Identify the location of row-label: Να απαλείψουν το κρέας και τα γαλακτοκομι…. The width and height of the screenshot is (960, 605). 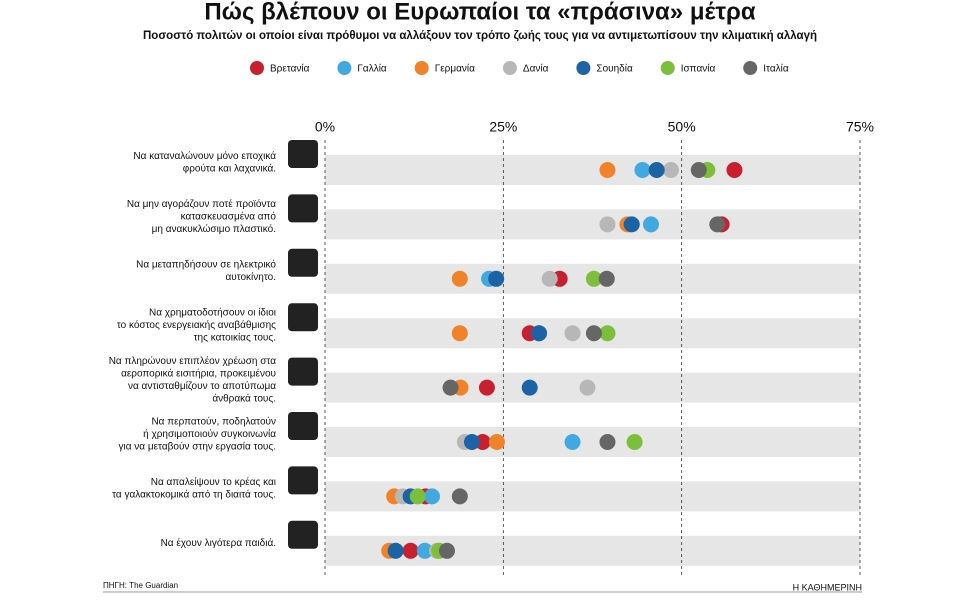
(194, 488).